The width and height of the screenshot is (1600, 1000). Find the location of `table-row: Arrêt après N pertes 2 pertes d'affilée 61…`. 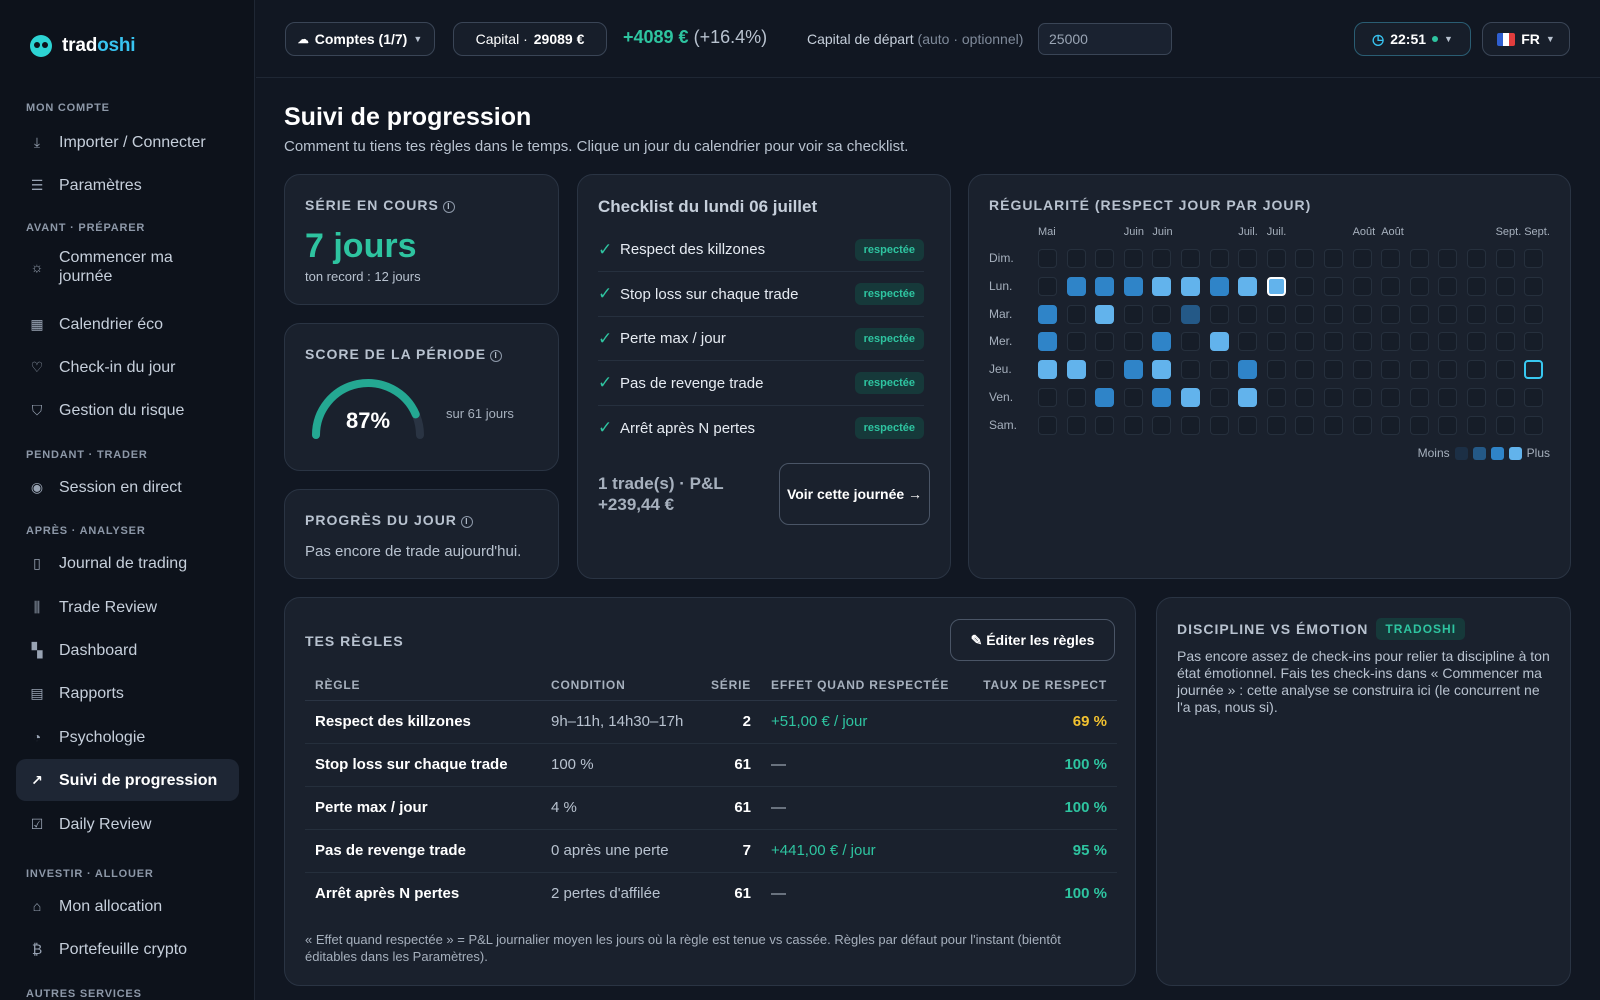

table-row: Arrêt après N pertes 2 pertes d'affilée 61… is located at coordinates (711, 893).